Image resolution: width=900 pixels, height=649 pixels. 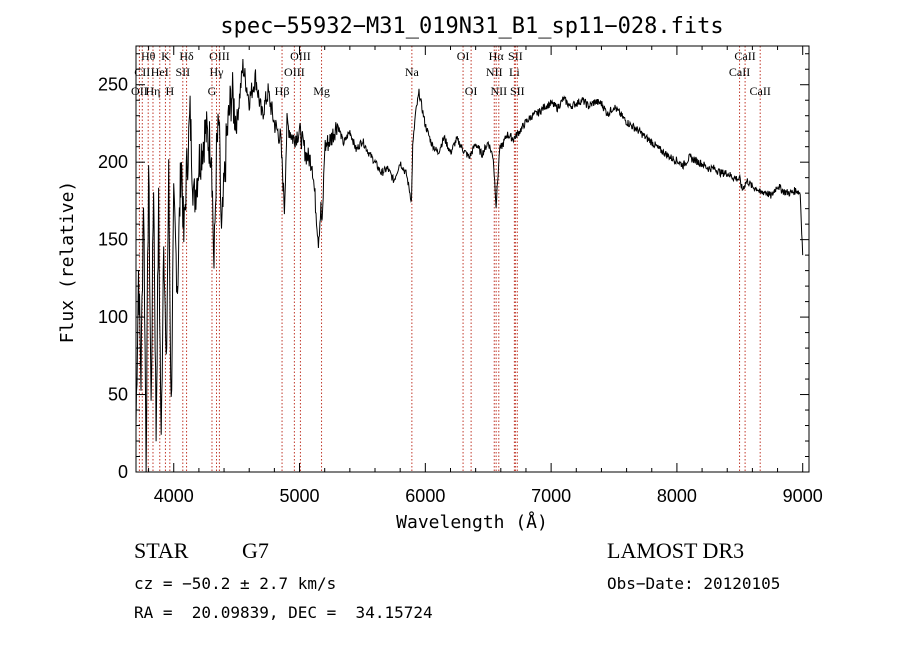 I want to click on spectral-line-label: Mg, so click(x=321, y=91).